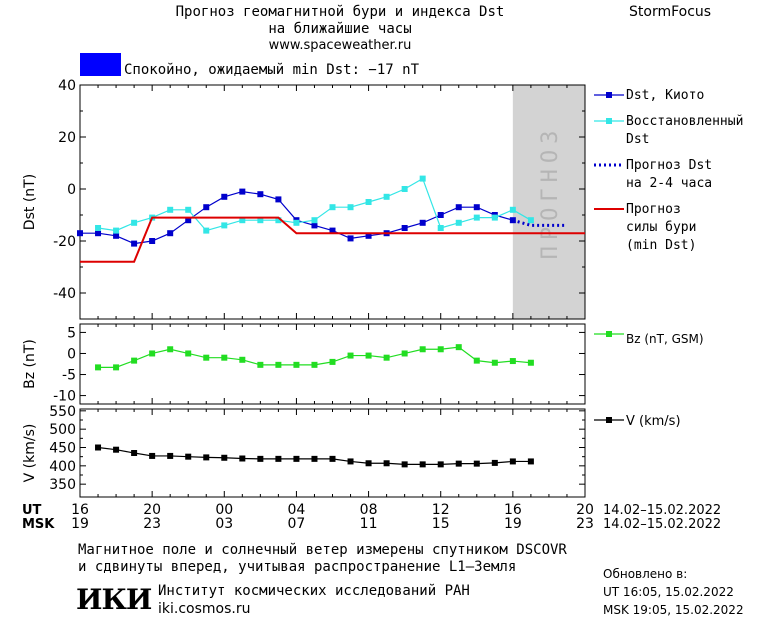 This screenshot has height=620, width=760. Describe the element at coordinates (684, 121) in the screenshot. I see `legend-label-dst-reconstructed-line1: Восстановленный` at that location.